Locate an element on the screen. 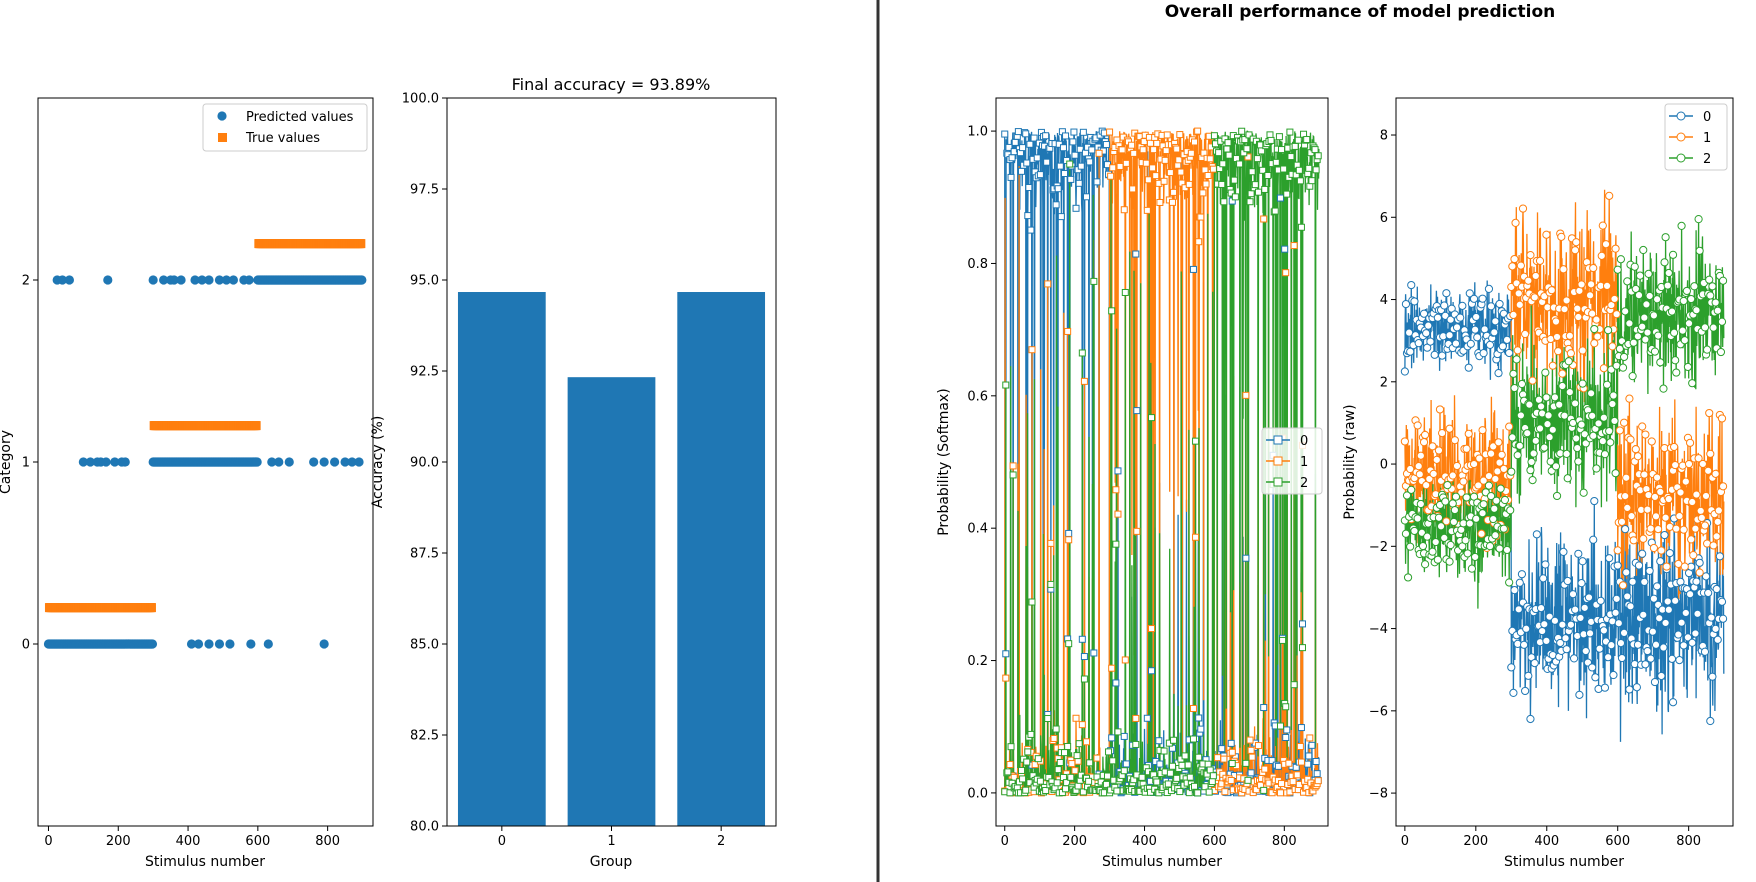 The image size is (1756, 882). y-axis-label: Probability (raw) is located at coordinates (1350, 461).